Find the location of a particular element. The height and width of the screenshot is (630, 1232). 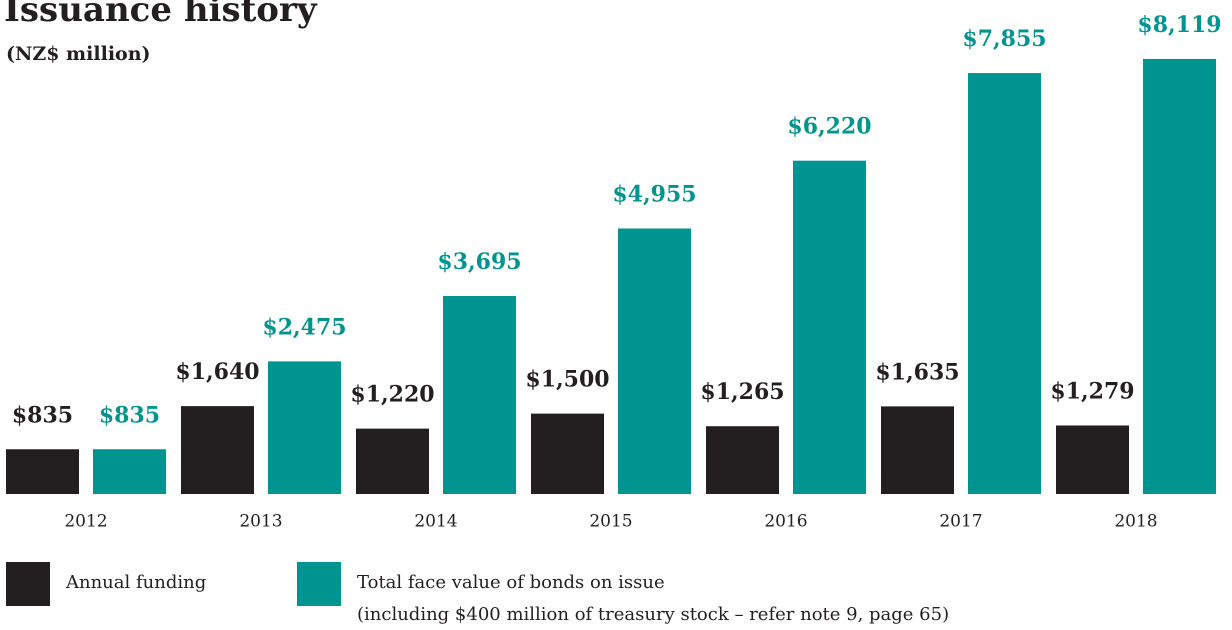

legend-label: Annual funding is located at coordinates (135, 582).